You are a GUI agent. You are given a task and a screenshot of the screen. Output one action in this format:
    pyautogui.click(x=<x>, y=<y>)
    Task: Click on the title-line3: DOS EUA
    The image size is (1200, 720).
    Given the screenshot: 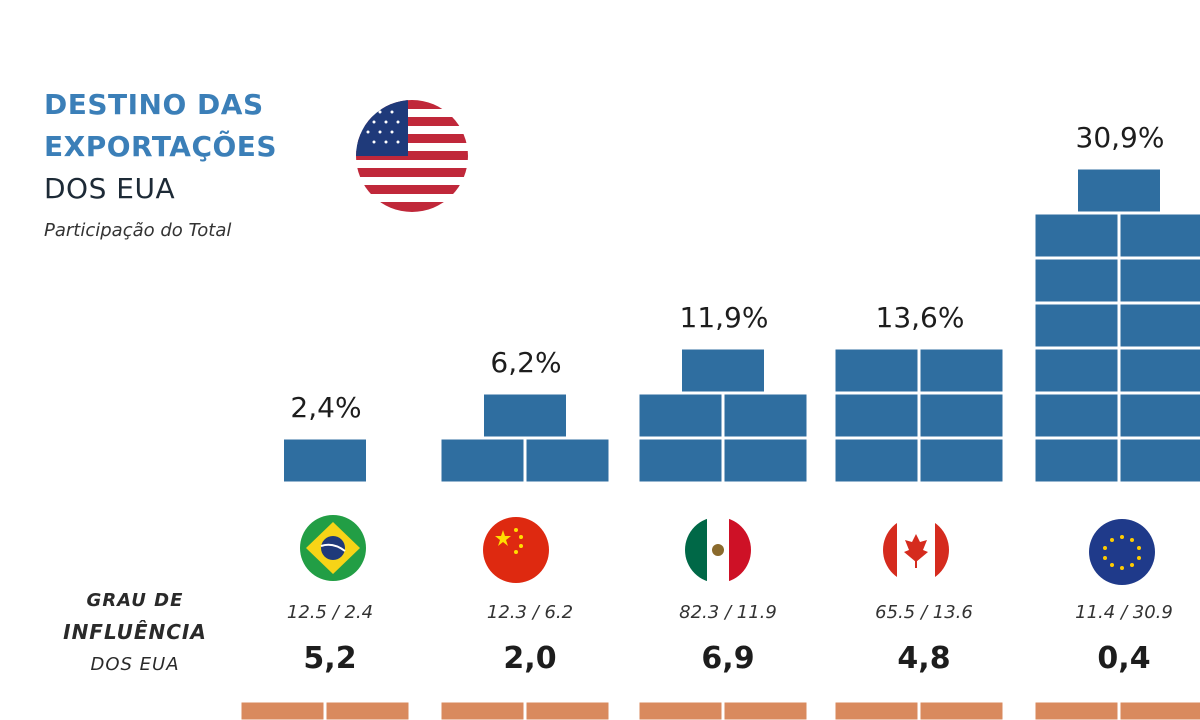 What is the action you would take?
    pyautogui.click(x=110, y=188)
    